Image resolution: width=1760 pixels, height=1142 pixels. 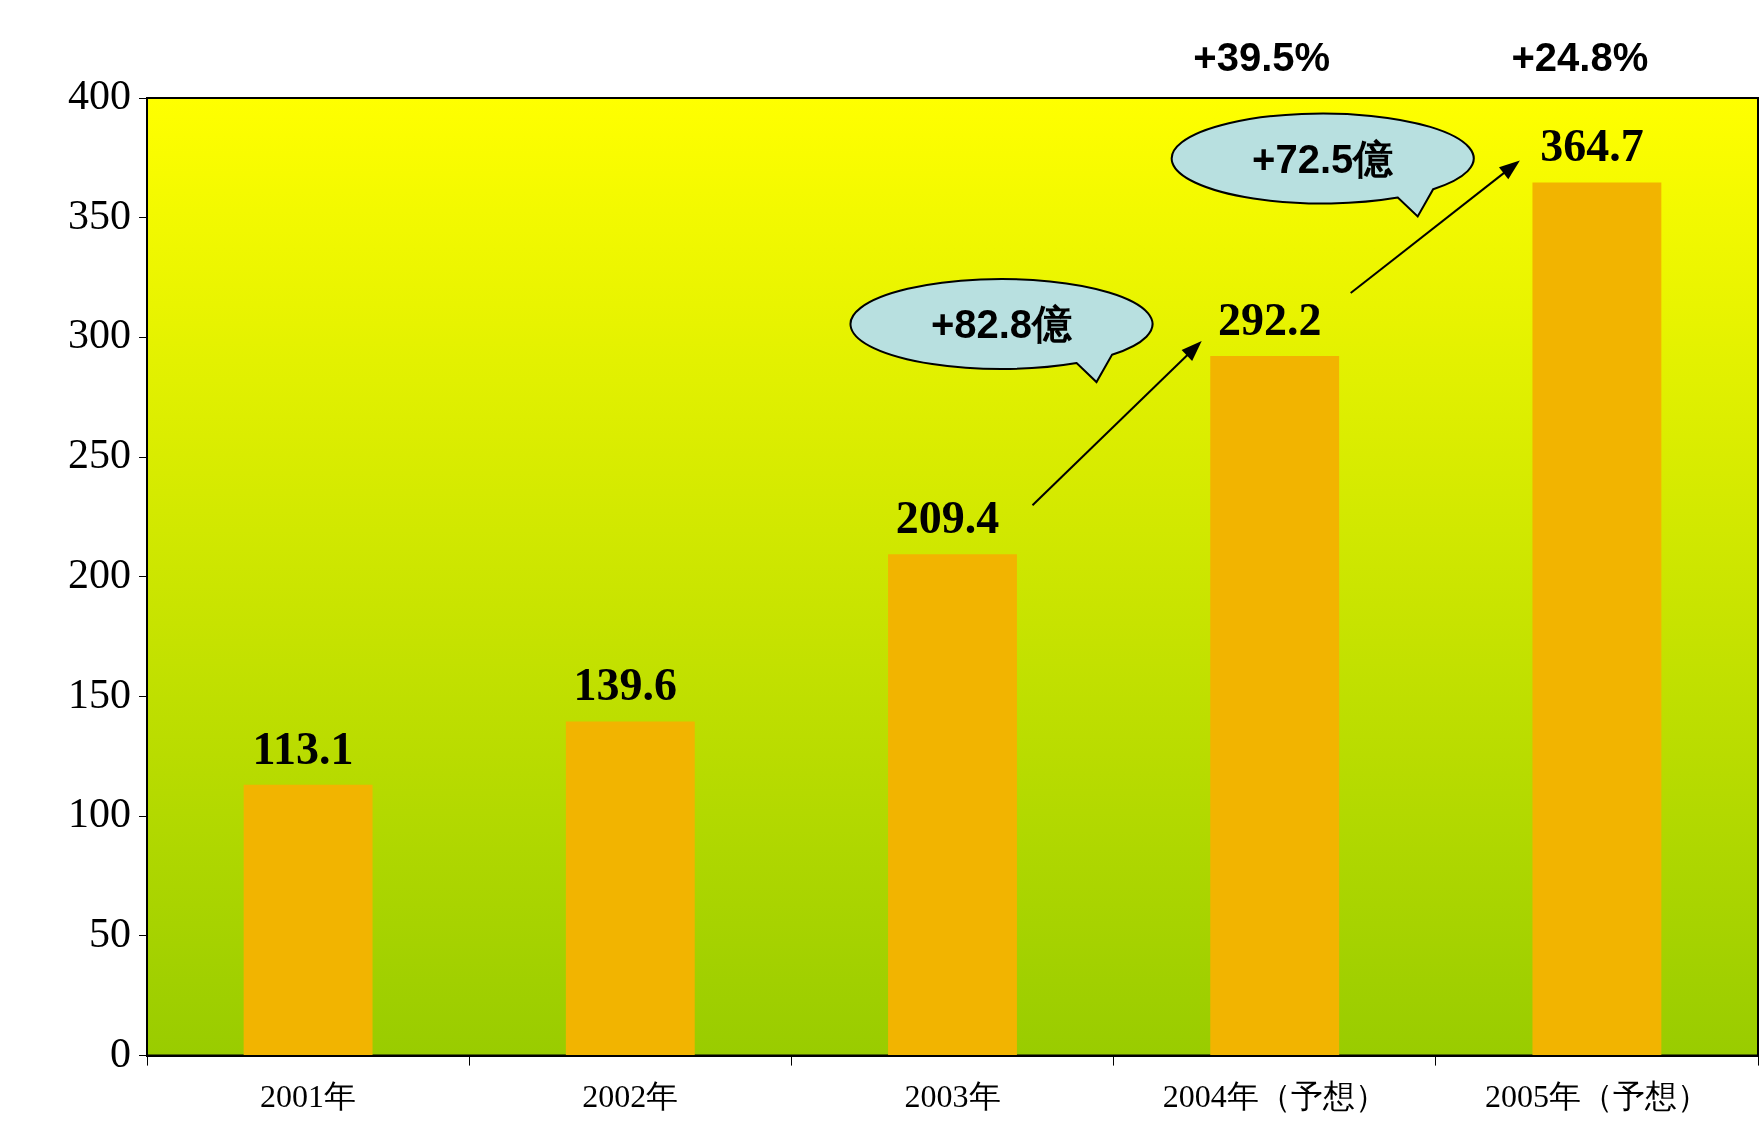 What do you see at coordinates (99, 573) in the screenshot?
I see `y-tick-label: 200` at bounding box center [99, 573].